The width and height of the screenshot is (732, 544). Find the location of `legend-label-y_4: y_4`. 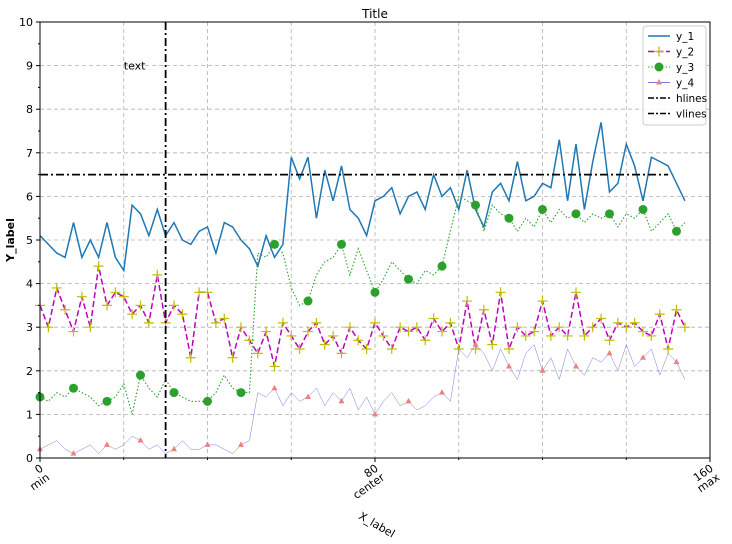

legend-label-y_4: y_4 is located at coordinates (685, 84).